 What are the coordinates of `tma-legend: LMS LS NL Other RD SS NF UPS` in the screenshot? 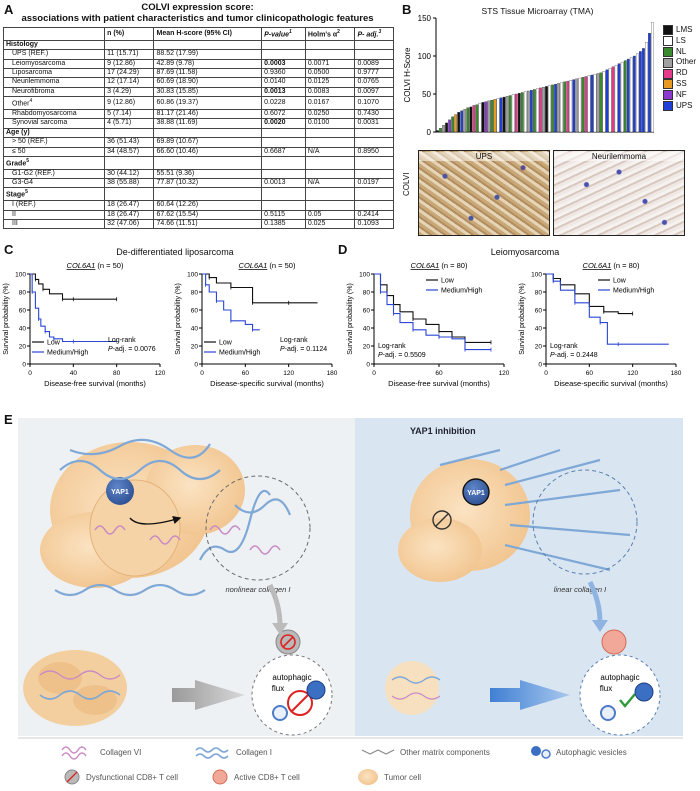 It's located at (679, 68).